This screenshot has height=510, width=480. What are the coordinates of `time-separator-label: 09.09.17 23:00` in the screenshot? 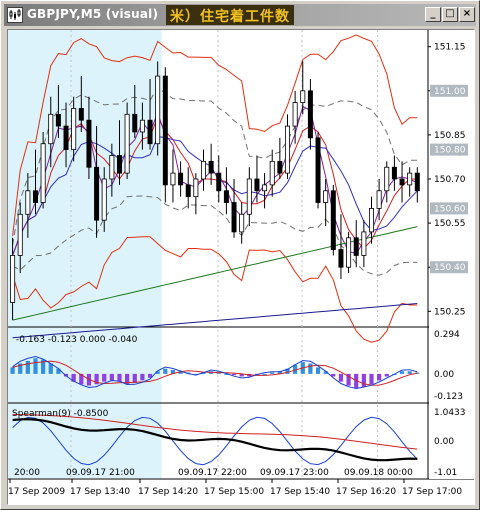 It's located at (294, 473).